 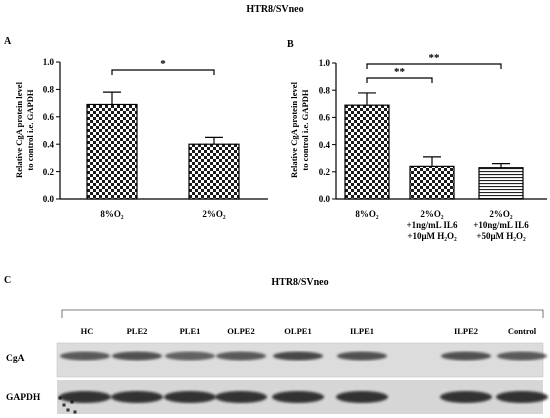 I want to click on lane-label: ILPE2, so click(x=466, y=331).